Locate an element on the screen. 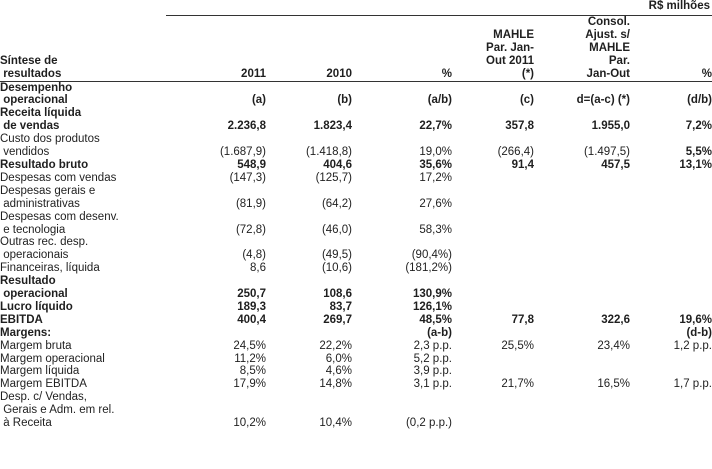 The height and width of the screenshot is (469, 712). row-value: 91,4 is located at coordinates (522, 164).